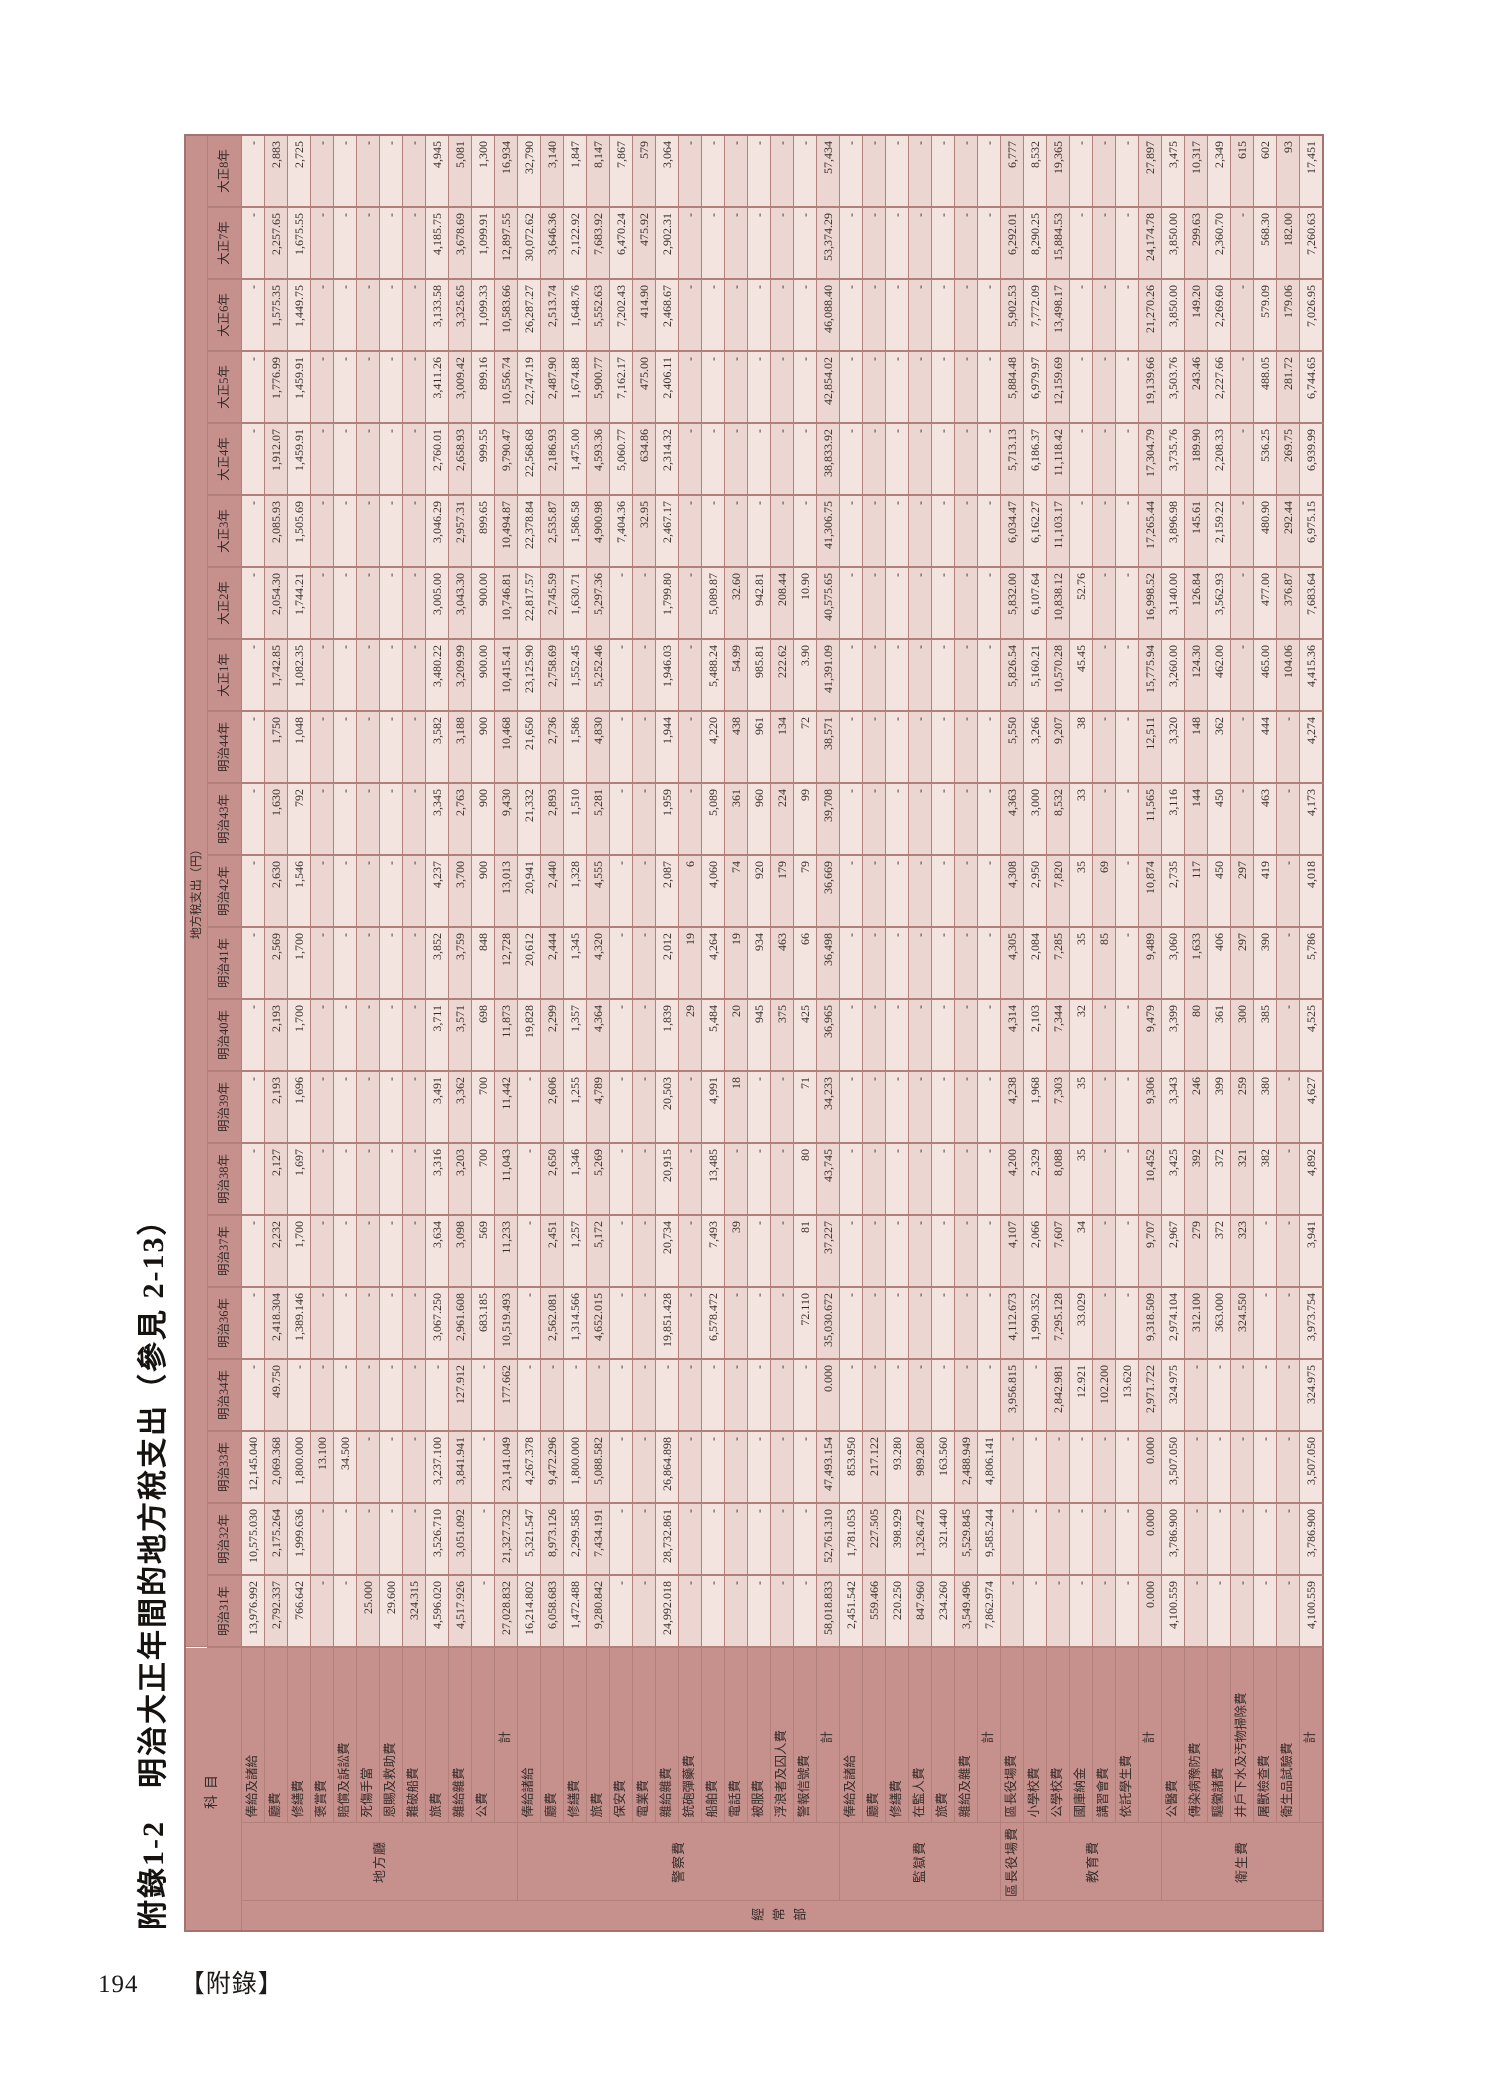  I want to click on data-cell: 363.000, so click(1219, 1323).